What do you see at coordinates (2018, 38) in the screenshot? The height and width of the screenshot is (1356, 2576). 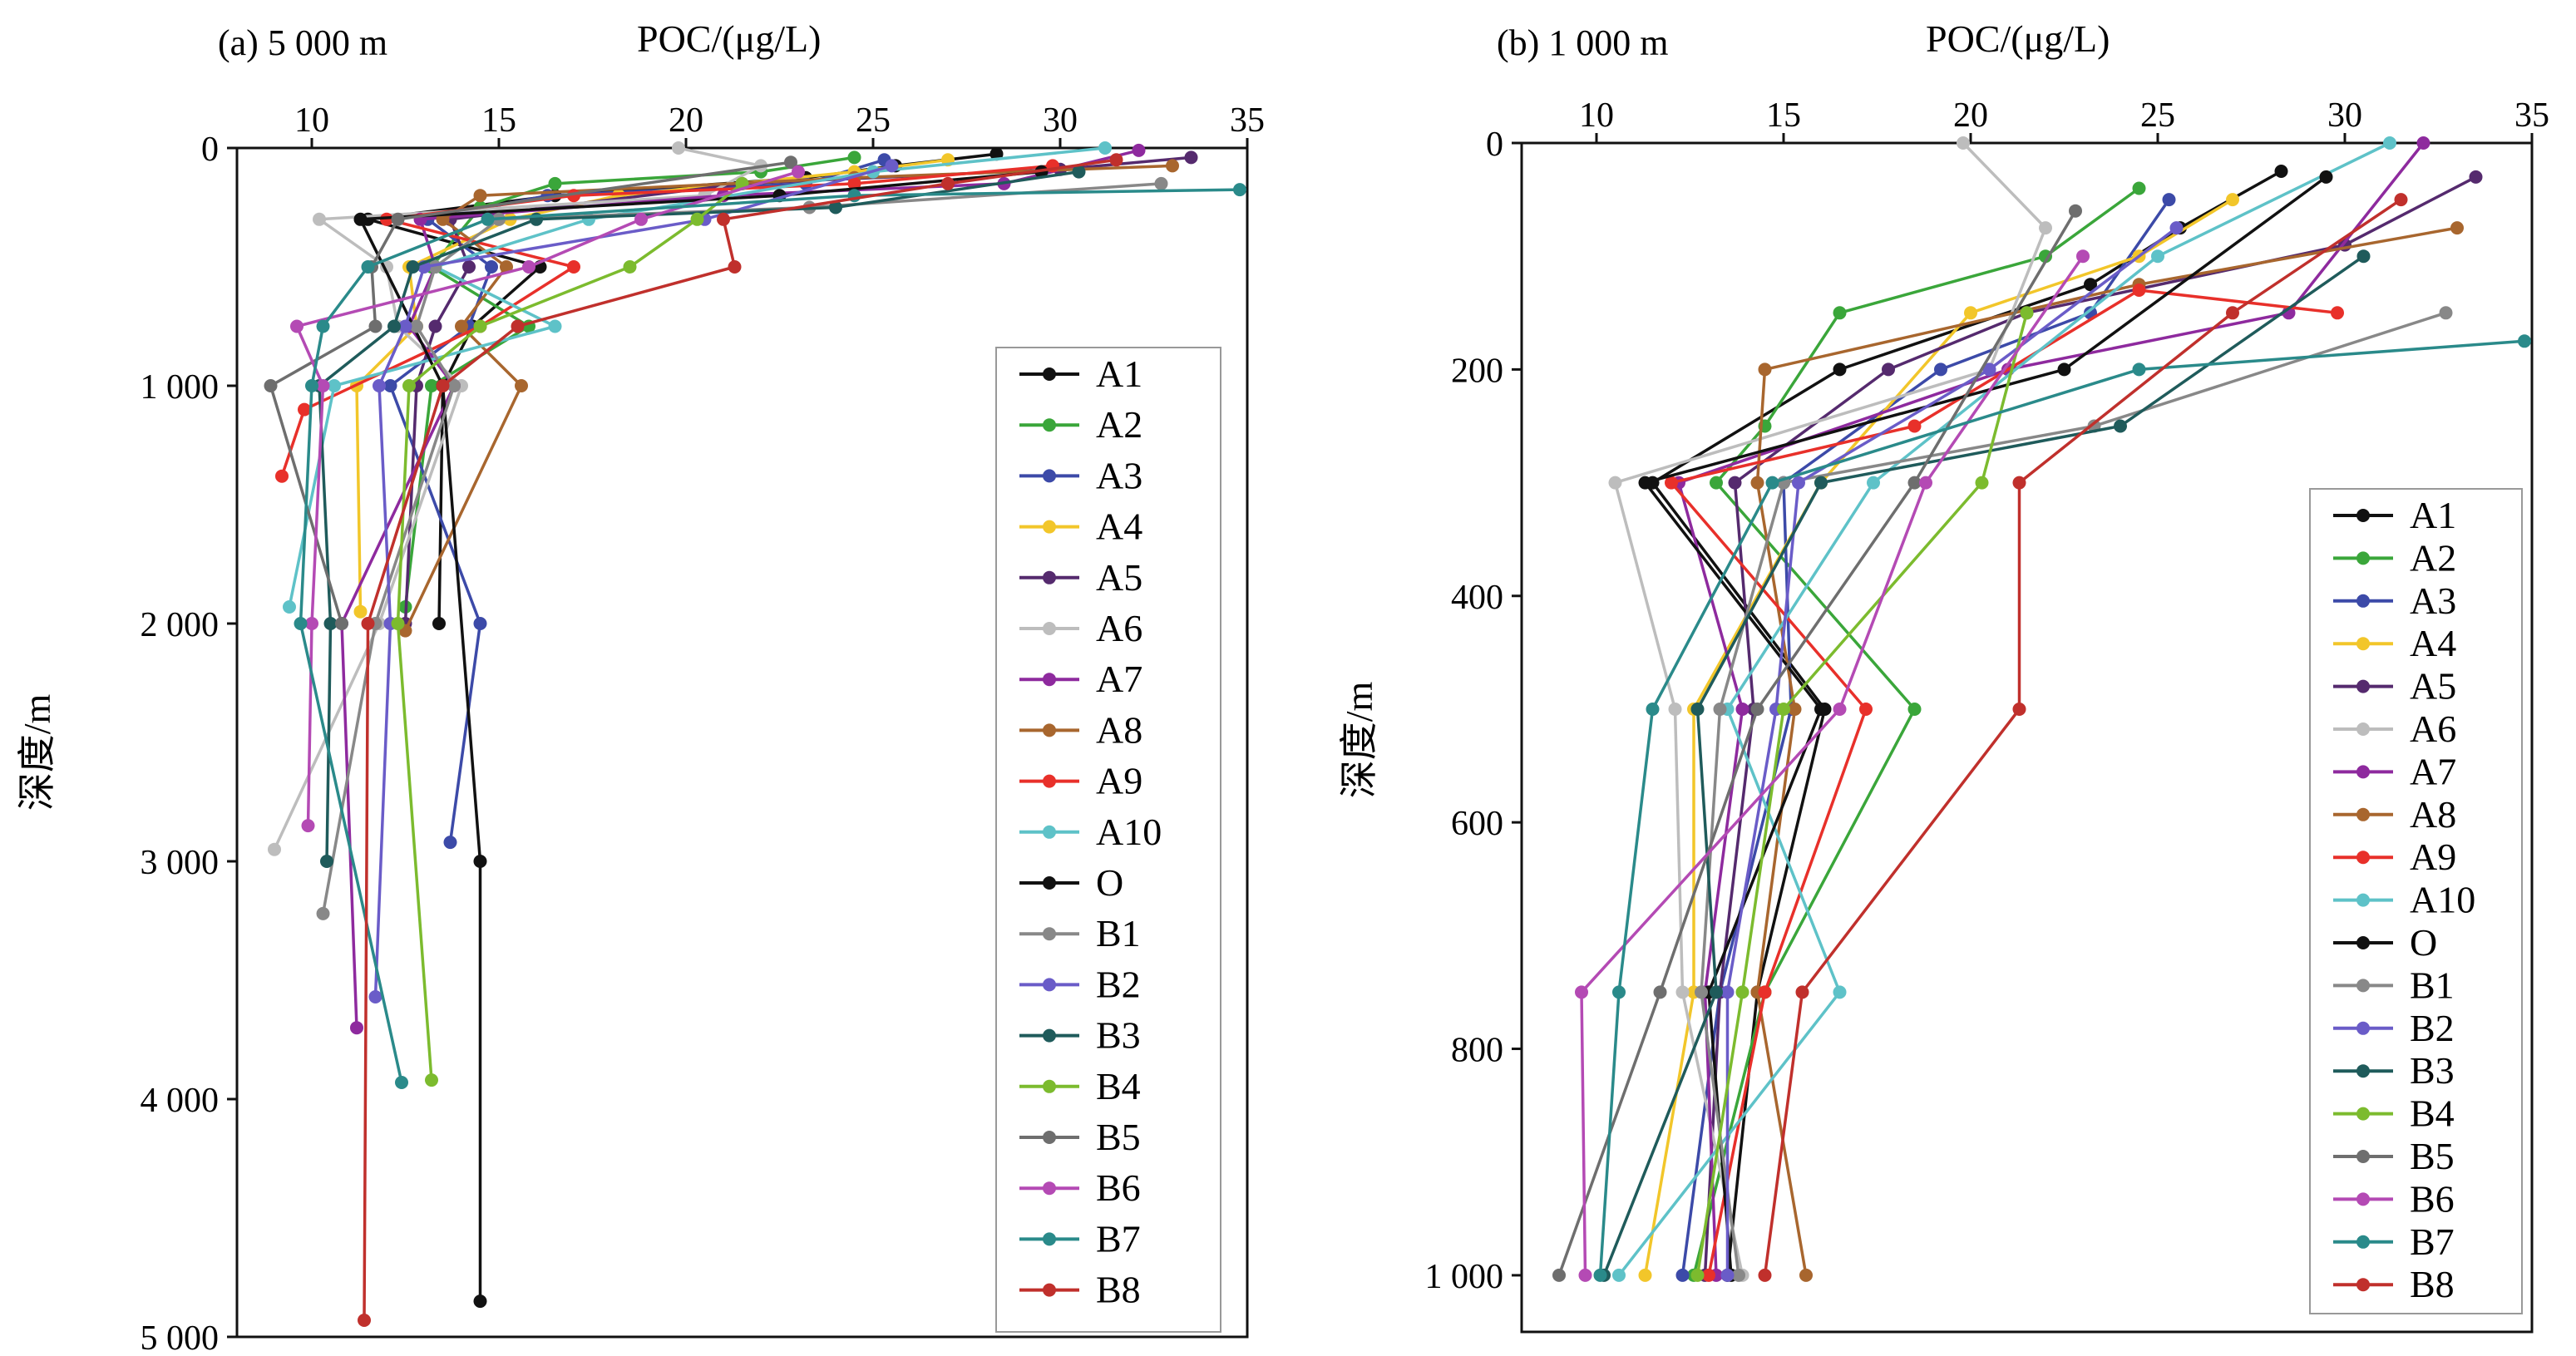 I see `panel-b-x-axis-title: POC/(μg/L)` at bounding box center [2018, 38].